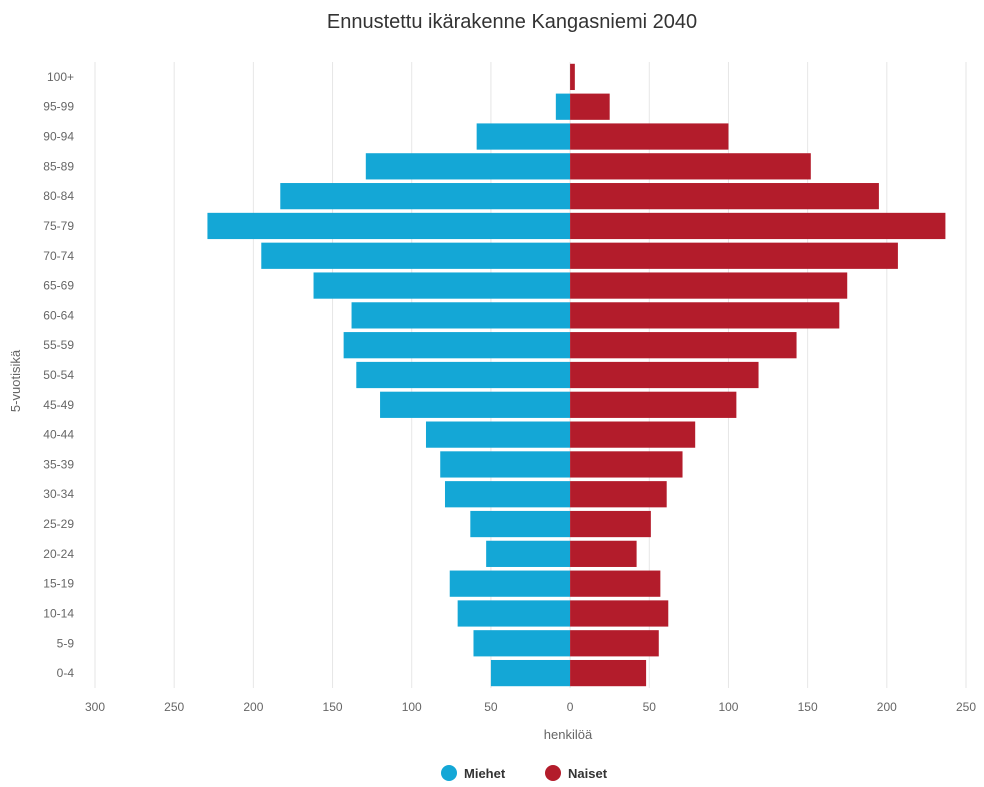  What do you see at coordinates (60, 77) in the screenshot?
I see `y-tick-label: 100+` at bounding box center [60, 77].